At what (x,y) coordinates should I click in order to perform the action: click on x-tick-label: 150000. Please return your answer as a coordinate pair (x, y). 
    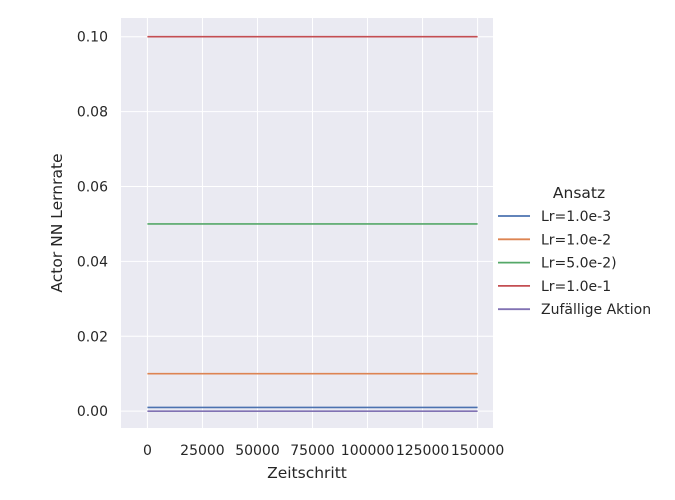
    Looking at the image, I should click on (477, 451).